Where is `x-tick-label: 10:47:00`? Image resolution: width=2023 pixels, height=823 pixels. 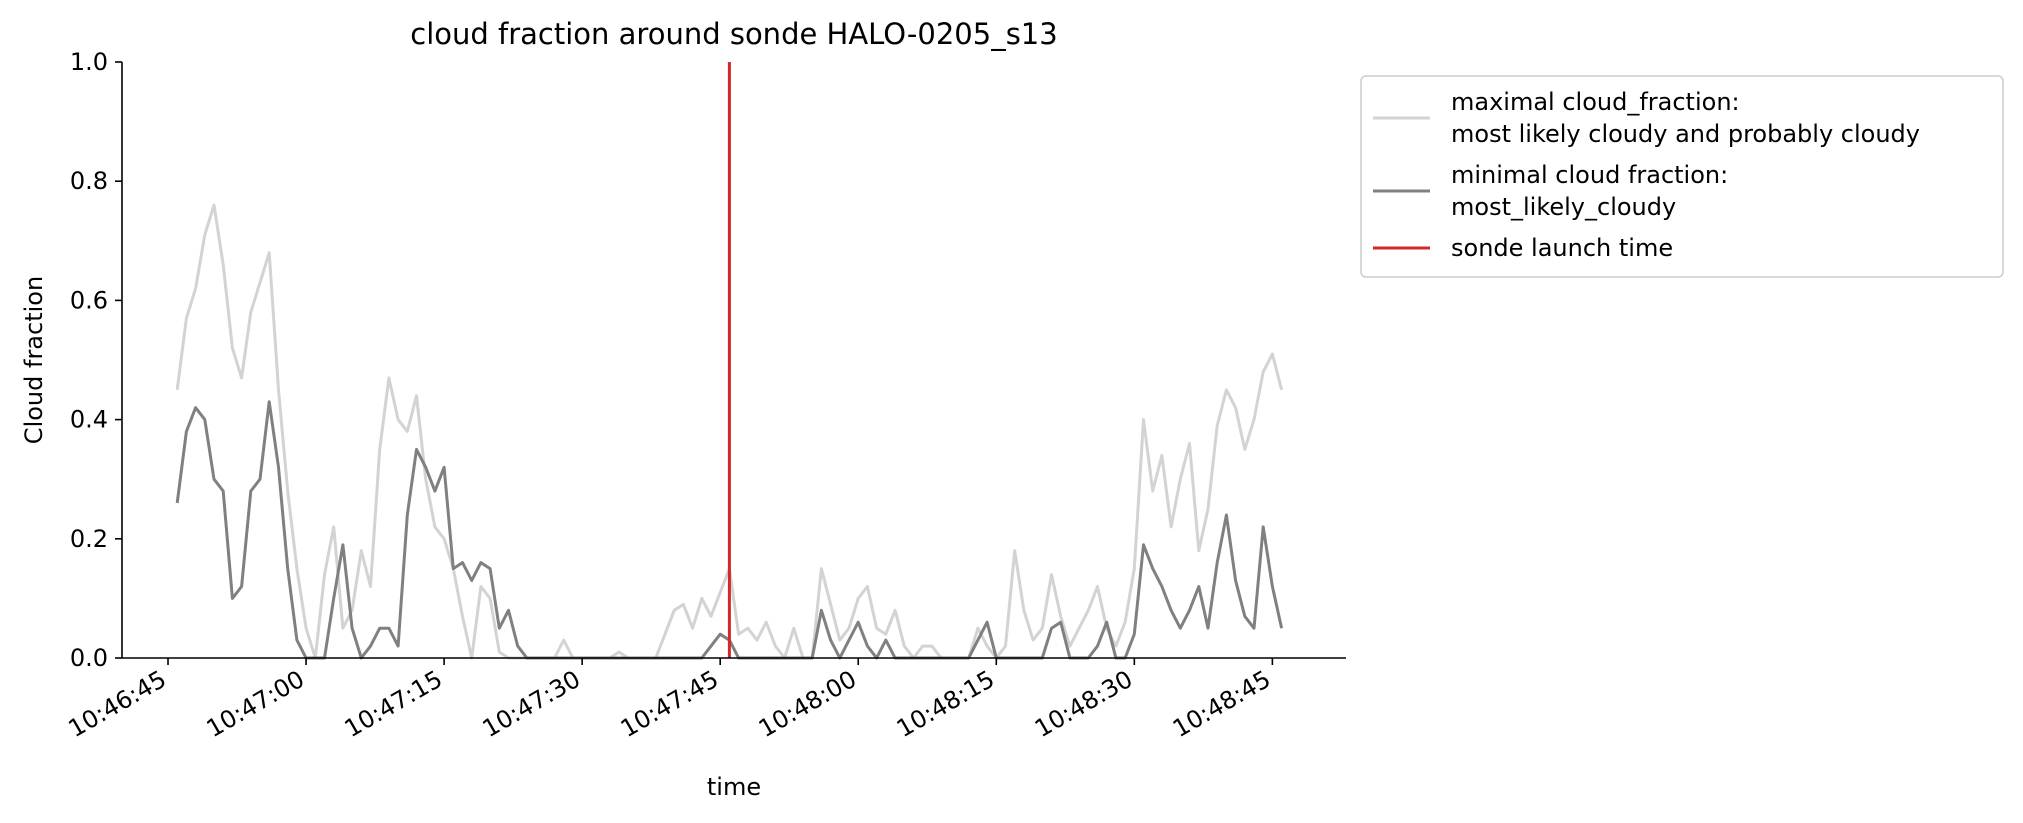
x-tick-label: 10:47:00 is located at coordinates (255, 704).